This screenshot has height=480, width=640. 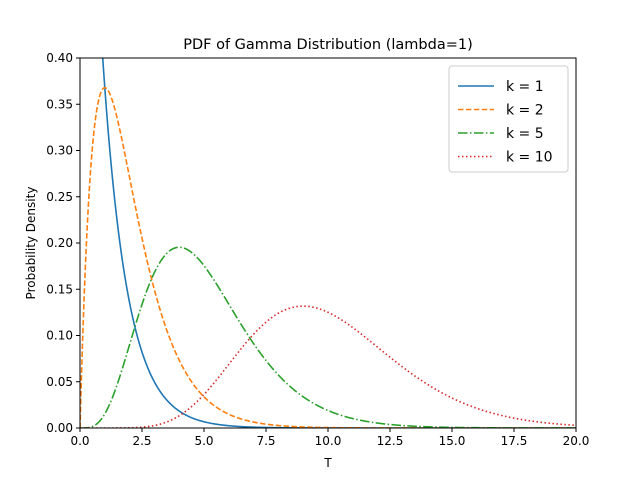 What do you see at coordinates (529, 158) in the screenshot?
I see `legend-label-k10: k = 10` at bounding box center [529, 158].